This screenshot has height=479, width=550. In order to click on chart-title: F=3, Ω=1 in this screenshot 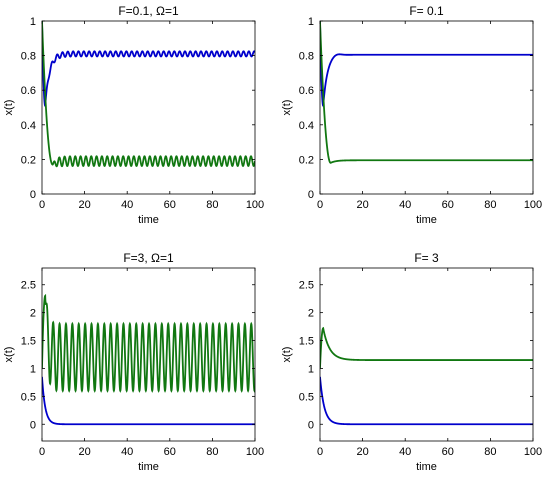, I will do `click(148, 258)`.